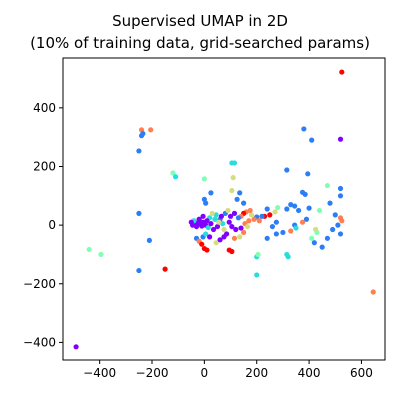 Image resolution: width=400 pixels, height=400 pixels. What do you see at coordinates (361, 373) in the screenshot?
I see `x-tick-label: 600` at bounding box center [361, 373].